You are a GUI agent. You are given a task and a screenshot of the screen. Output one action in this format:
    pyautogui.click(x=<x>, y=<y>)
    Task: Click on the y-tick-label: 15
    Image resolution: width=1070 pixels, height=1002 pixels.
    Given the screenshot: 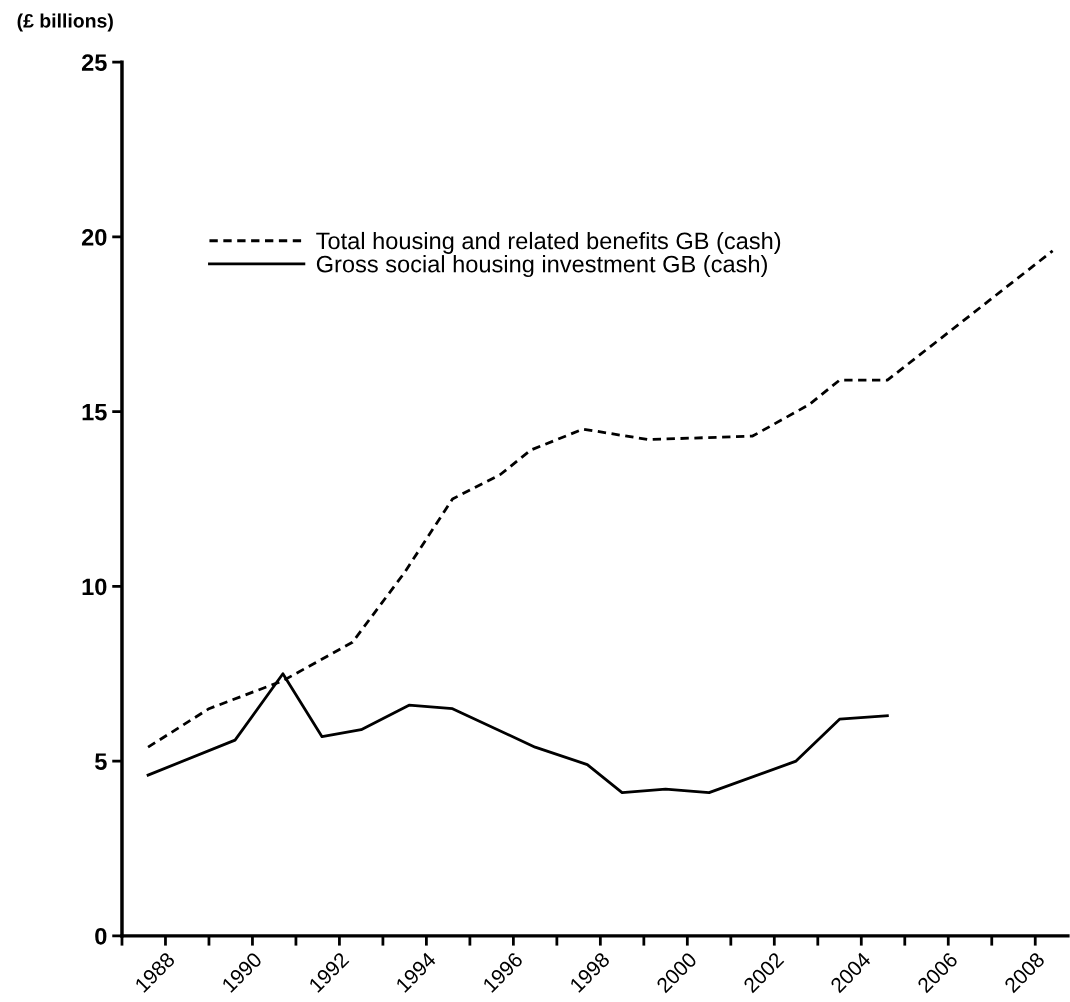 What is the action you would take?
    pyautogui.click(x=94, y=412)
    